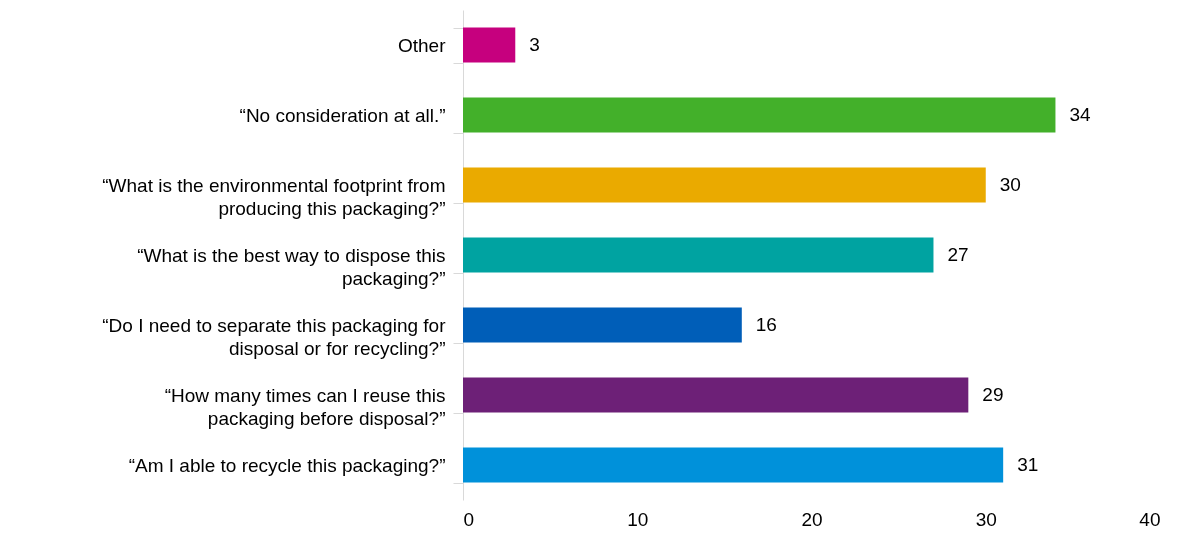  What do you see at coordinates (958, 254) in the screenshot?
I see `data-label: 27` at bounding box center [958, 254].